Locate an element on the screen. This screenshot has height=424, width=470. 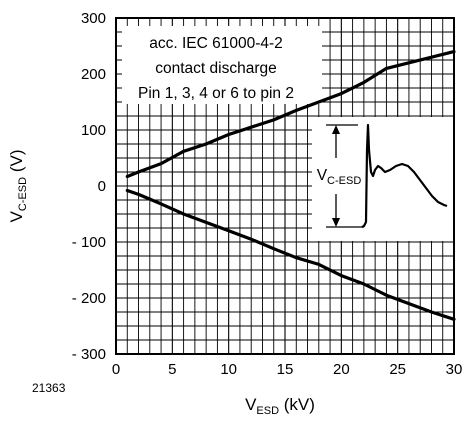
annotation-background is located at coordinates (222, 65).